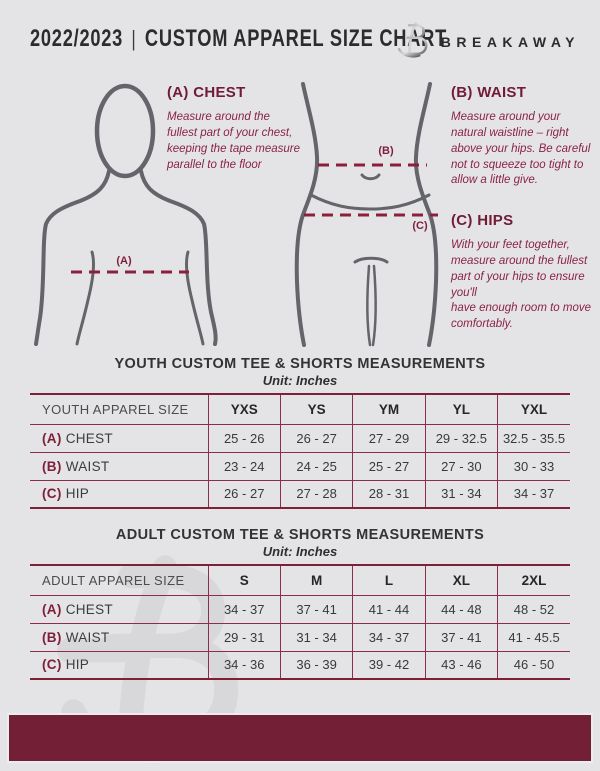 Image resolution: width=600 pixels, height=771 pixels. I want to click on page-header: 2022/2023 | CUSTOM APPAREL SIZE CHART, so click(300, 41).